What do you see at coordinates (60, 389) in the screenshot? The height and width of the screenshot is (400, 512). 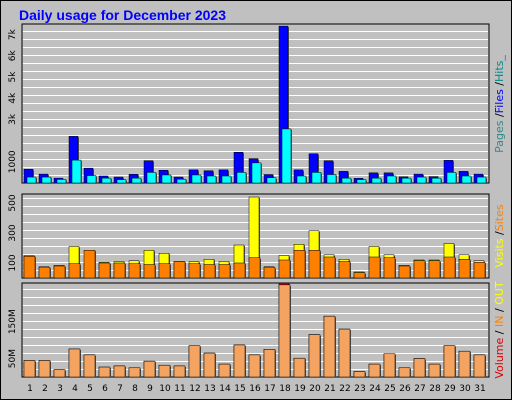 I see `x-tick-label: 3` at bounding box center [60, 389].